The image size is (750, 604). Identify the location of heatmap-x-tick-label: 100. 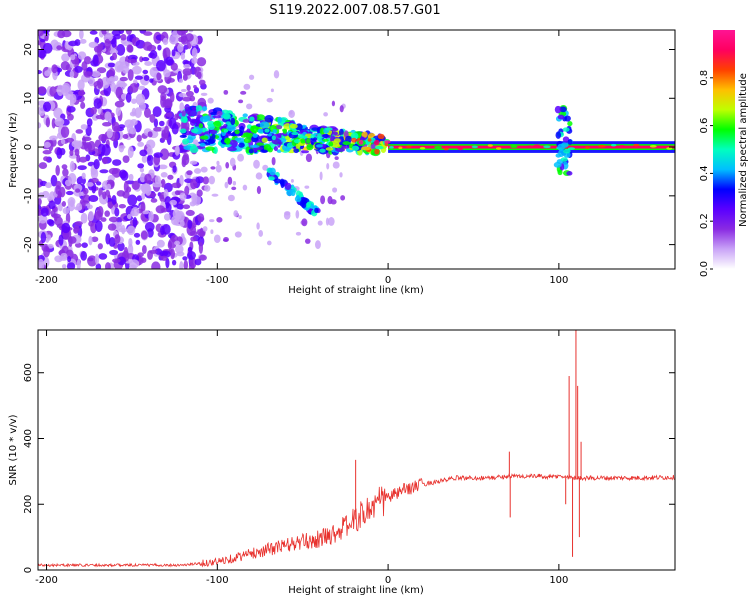
(558, 280).